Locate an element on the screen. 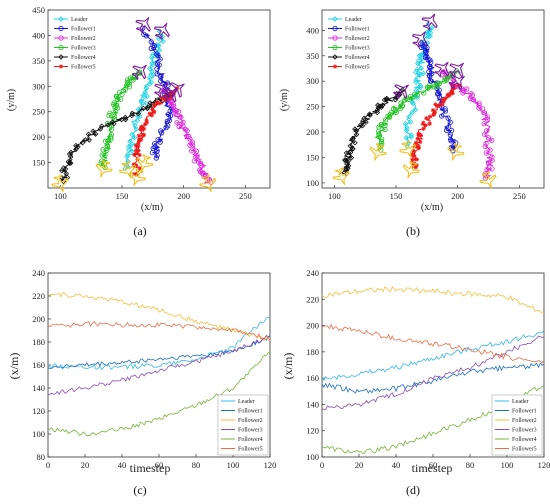  legend-label: Follower2 is located at coordinates (357, 39).